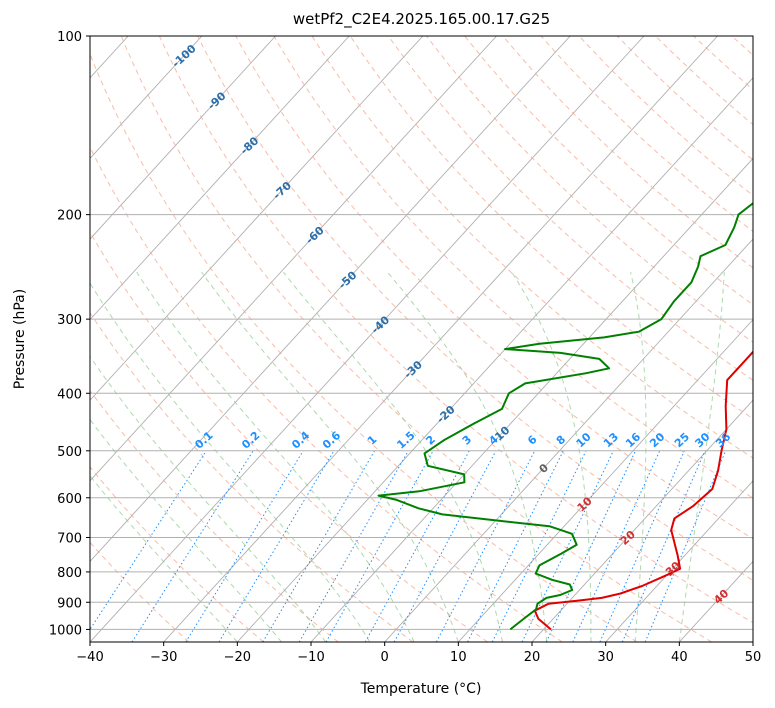  I want to click on x-tick-label: 40, so click(679, 657).